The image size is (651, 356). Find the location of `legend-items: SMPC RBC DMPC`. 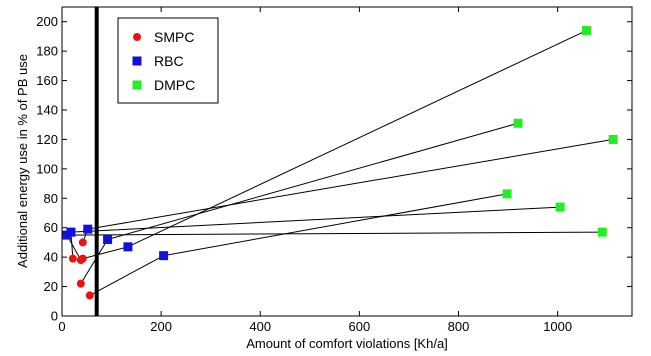

legend-items: SMPC RBC DMPC is located at coordinates (163, 61).